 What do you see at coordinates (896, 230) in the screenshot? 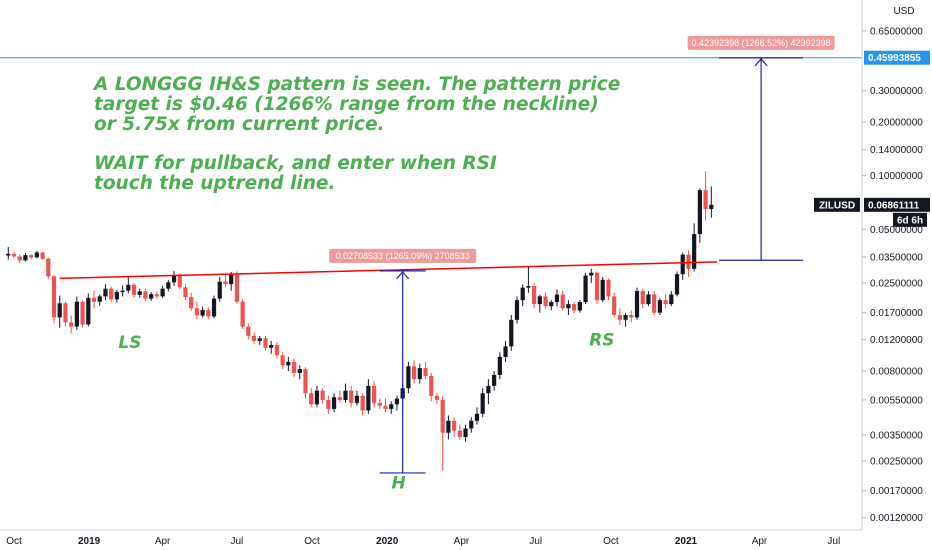
I see `price-tick-label: 0.05000000` at bounding box center [896, 230].